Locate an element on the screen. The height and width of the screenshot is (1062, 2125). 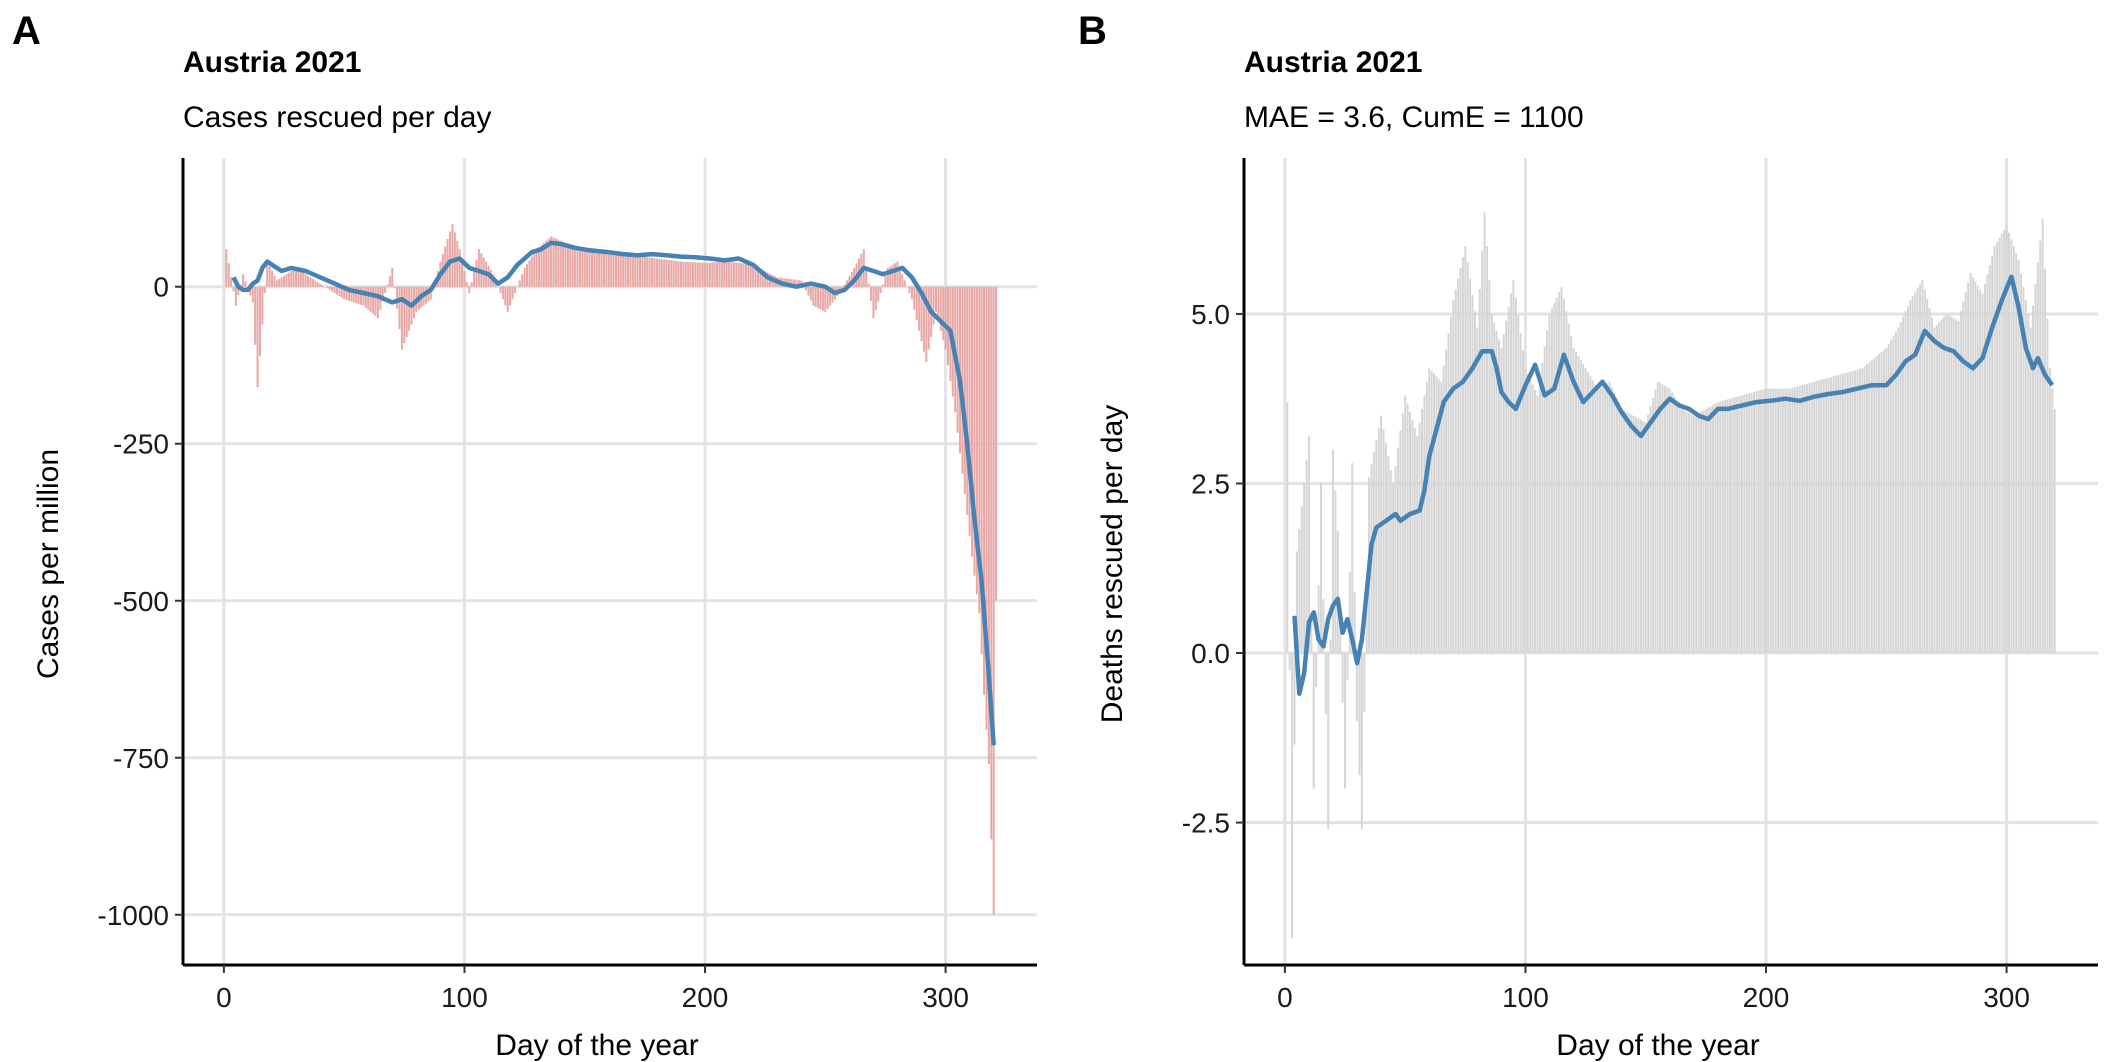
panel-a-xlabel: Day of the year is located at coordinates (596, 1045).